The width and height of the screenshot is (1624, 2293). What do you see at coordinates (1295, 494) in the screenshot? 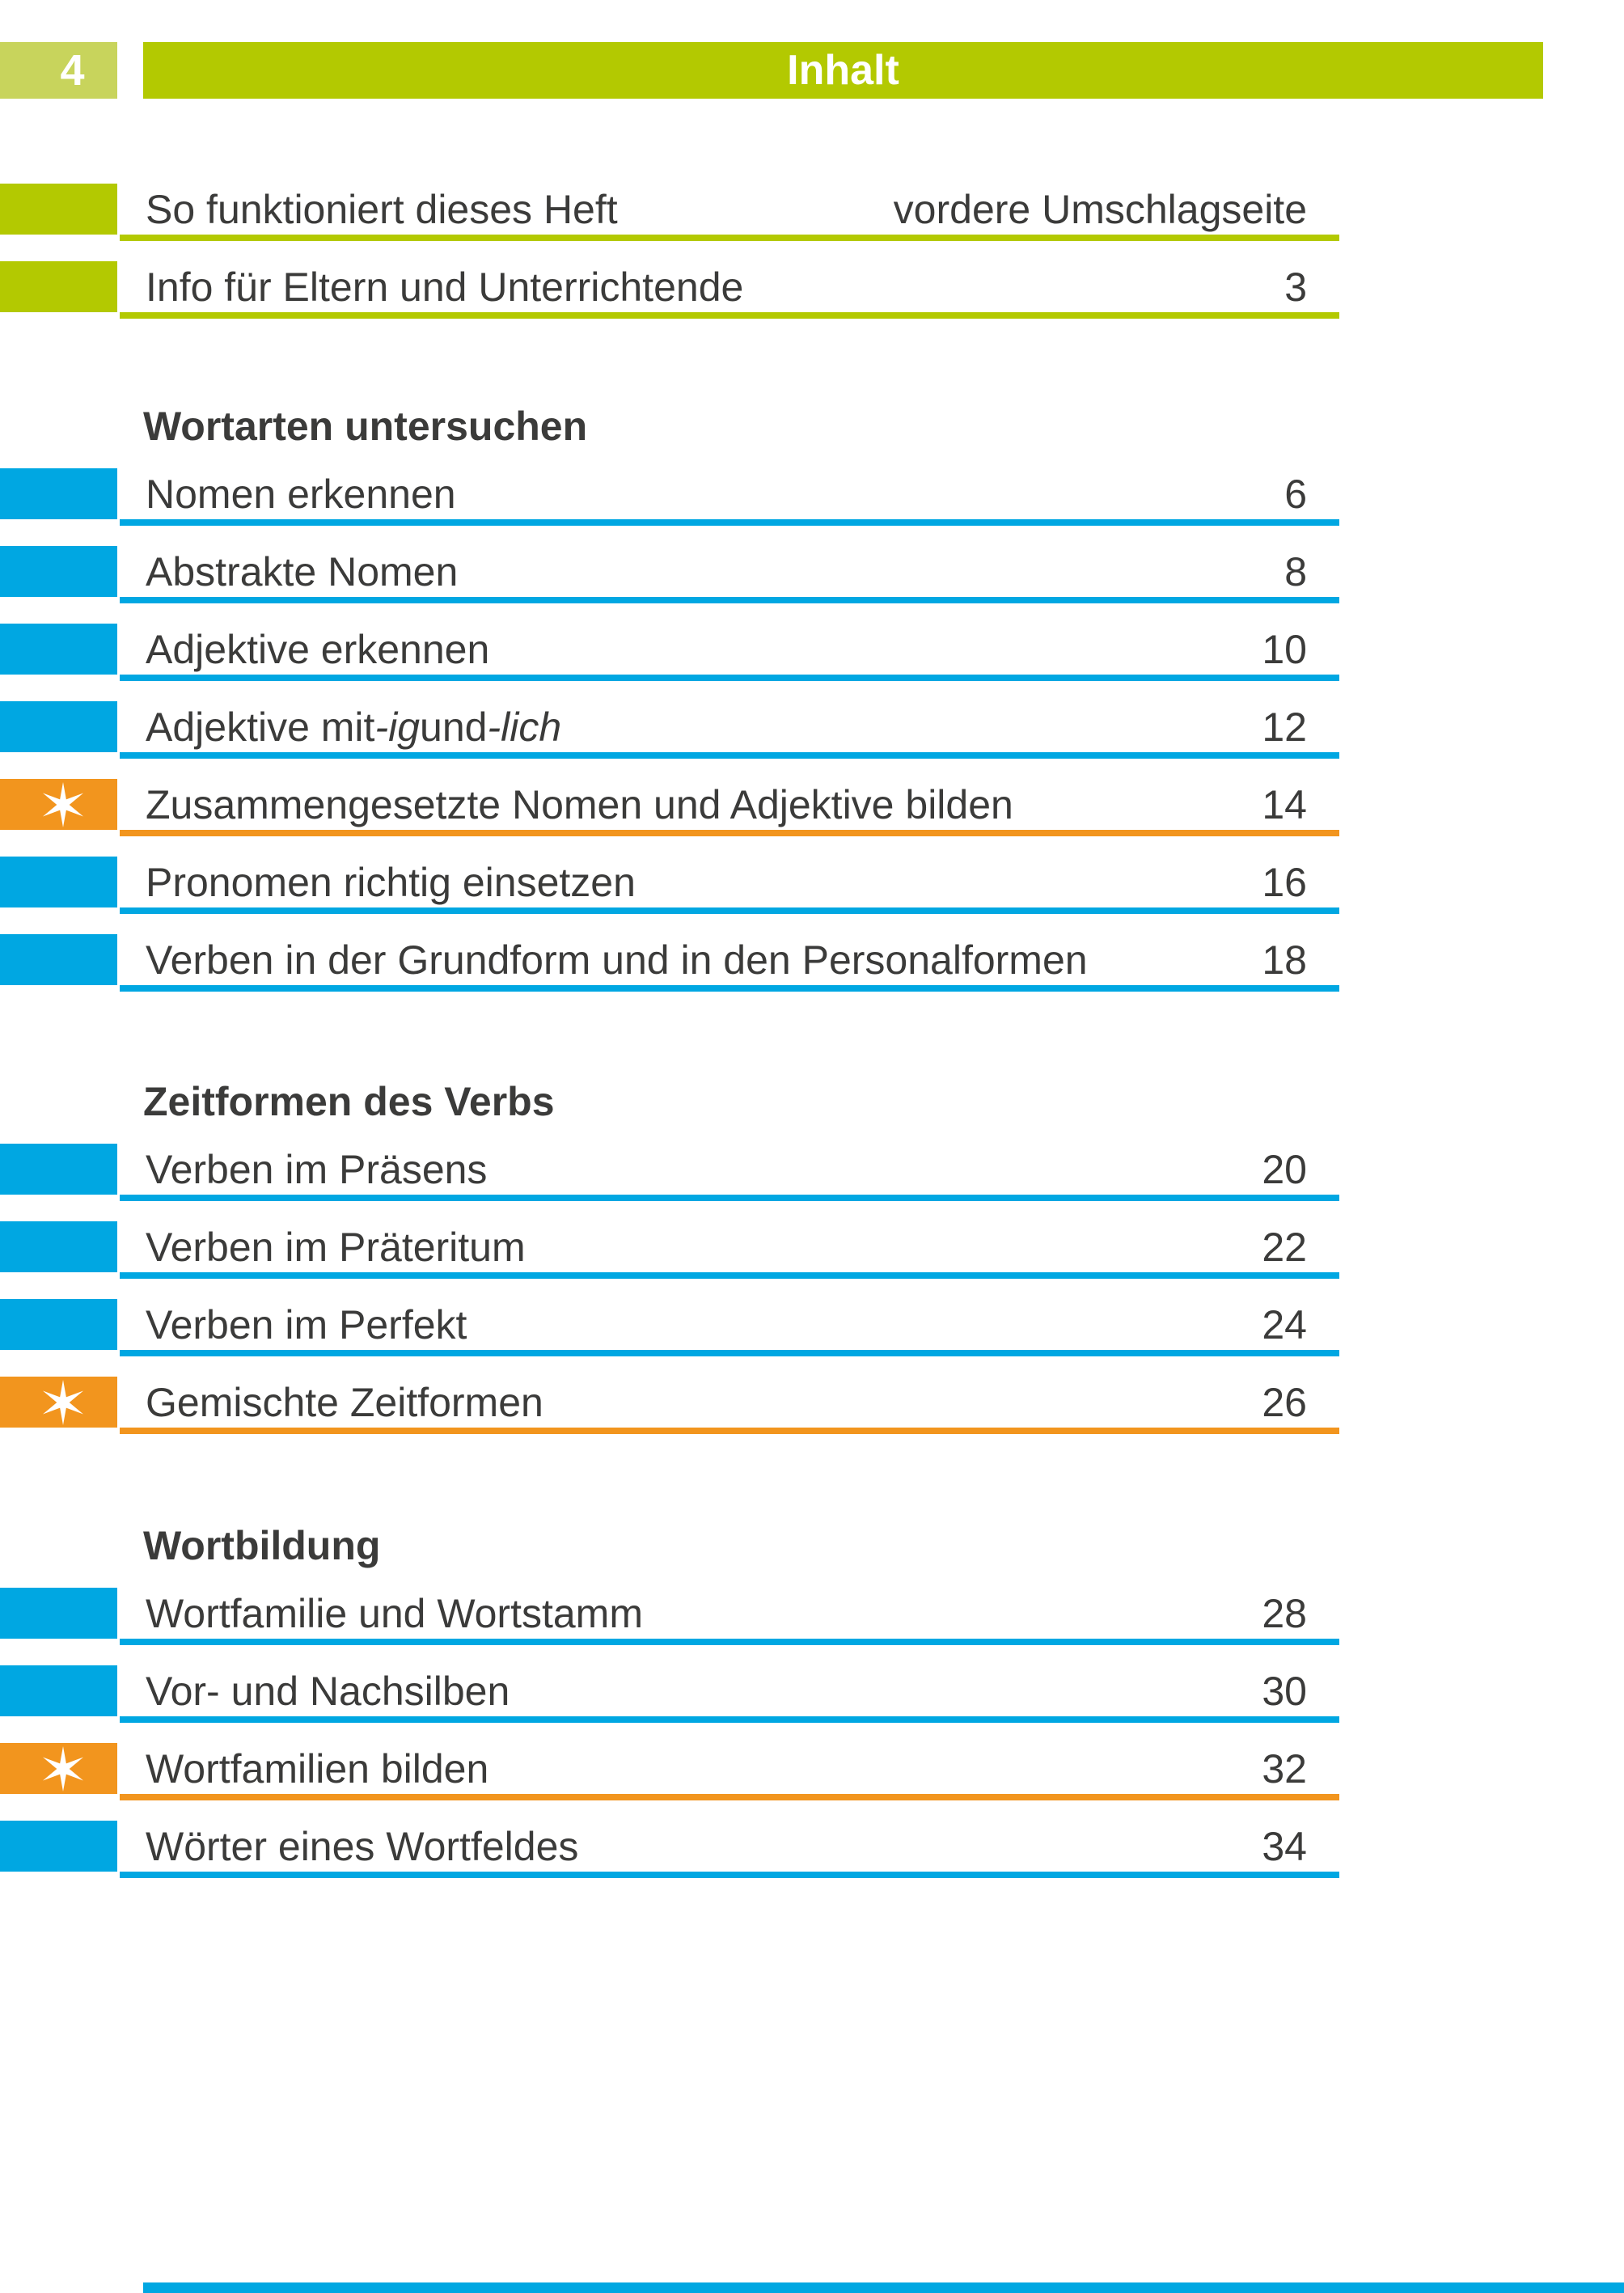
I see `toc-entry-page: 6` at bounding box center [1295, 494].